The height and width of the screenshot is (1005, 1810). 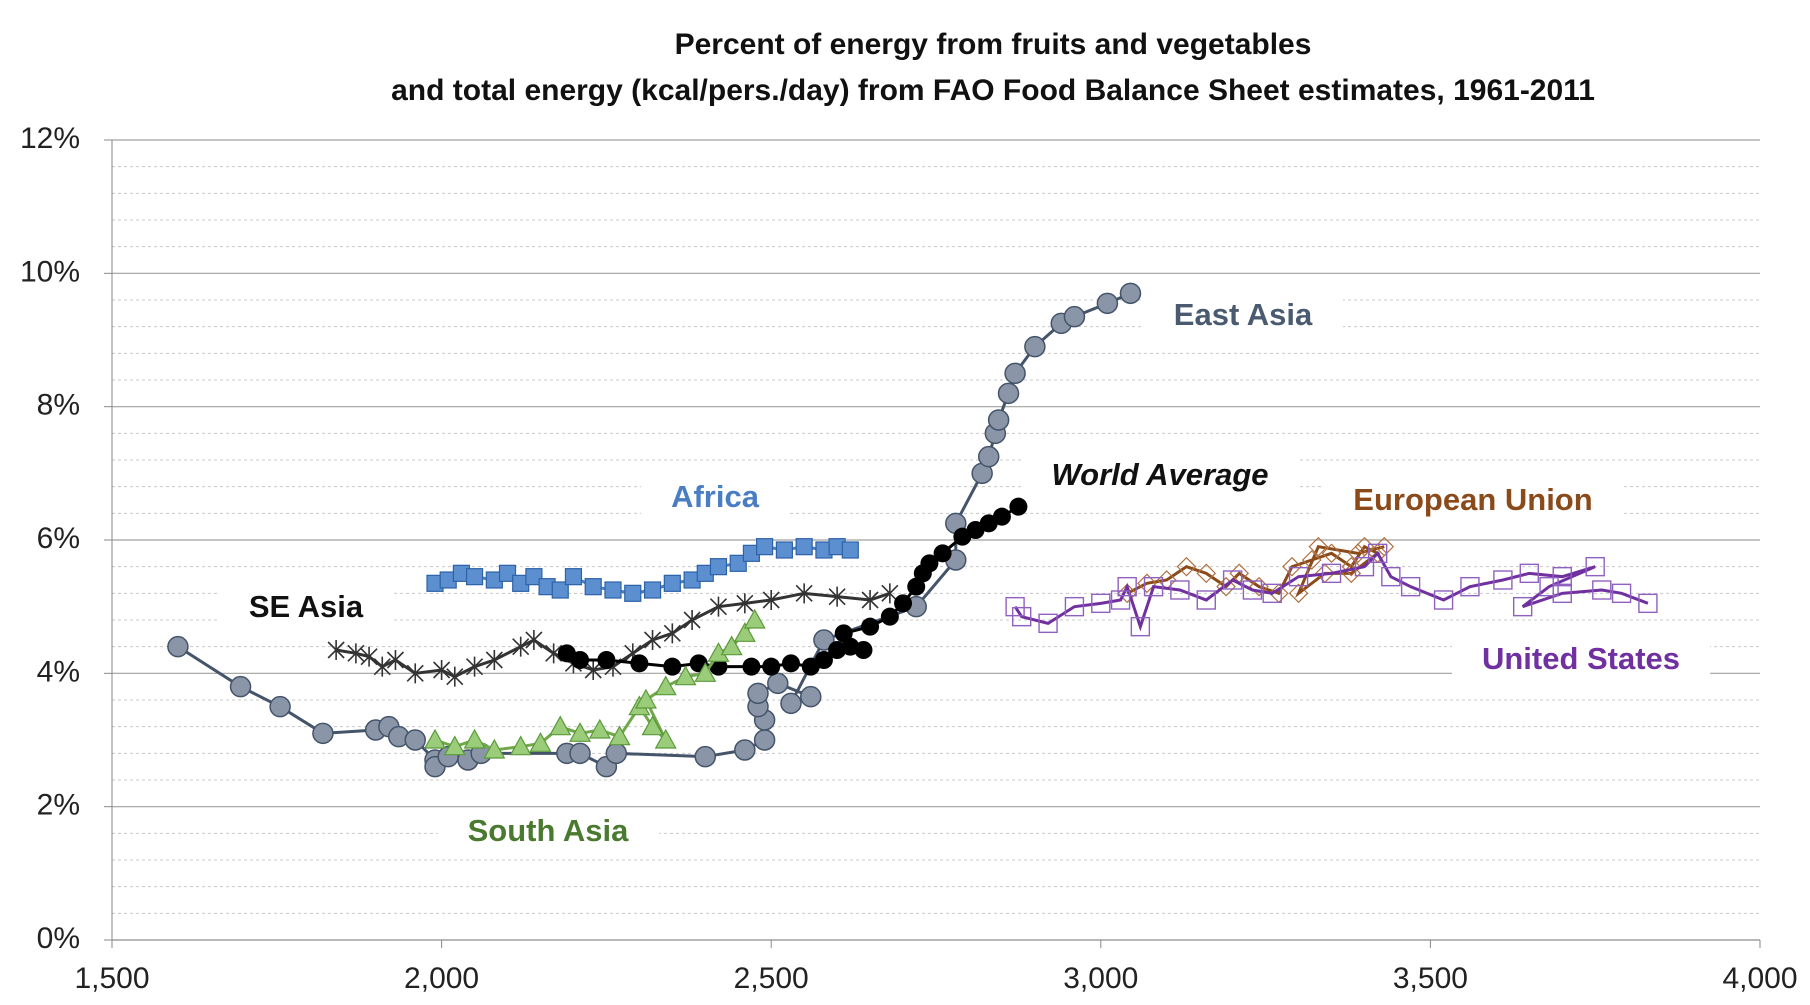 I want to click on x-tick-label: 1,500, so click(x=111, y=978).